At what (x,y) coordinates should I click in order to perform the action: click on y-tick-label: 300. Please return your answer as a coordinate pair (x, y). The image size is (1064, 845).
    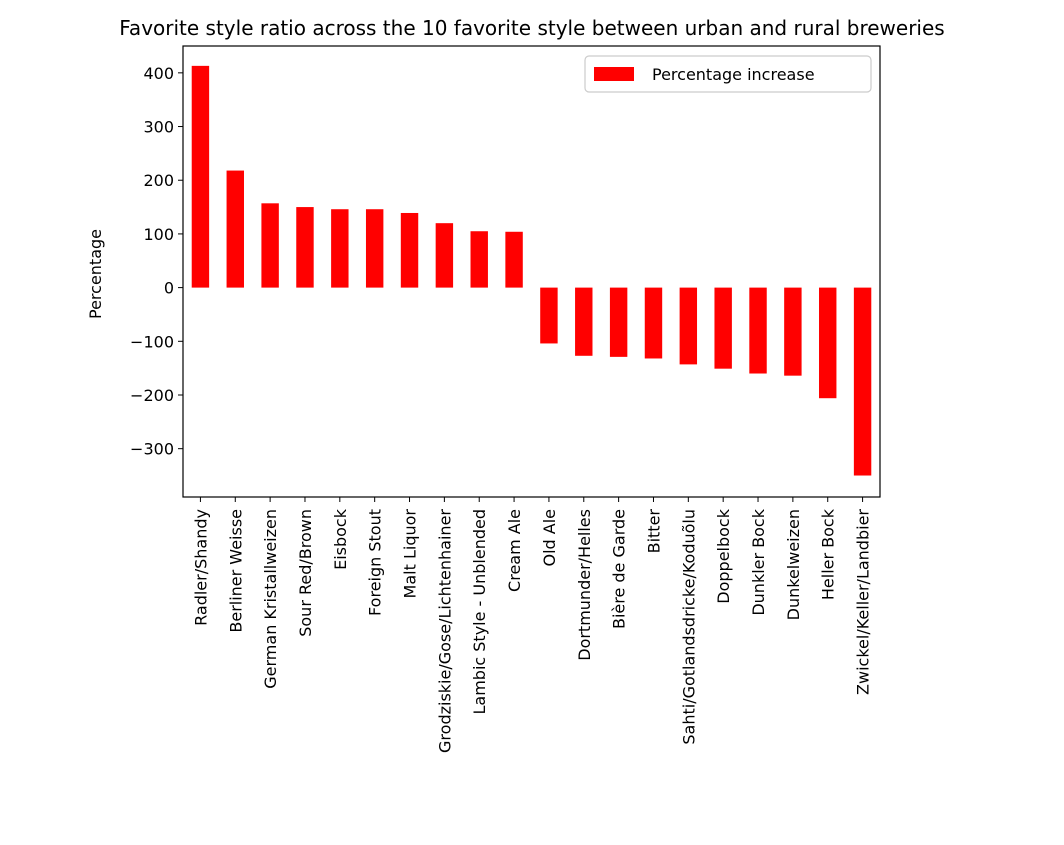
    Looking at the image, I should click on (158, 127).